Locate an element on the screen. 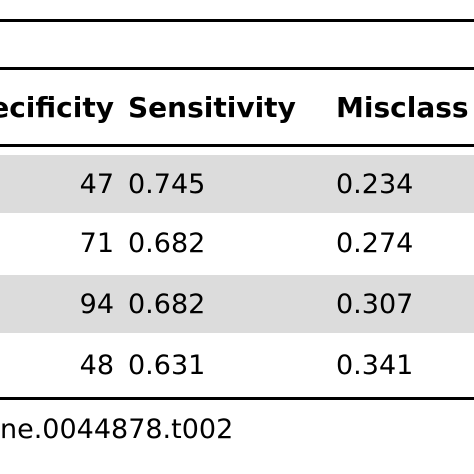  cell-specificity: 48 is located at coordinates (96, 365).